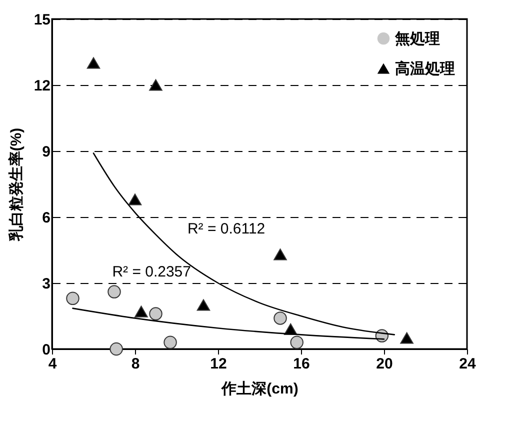 This screenshot has width=521, height=423. What do you see at coordinates (46, 152) in the screenshot?
I see `y-tick-label: 9` at bounding box center [46, 152].